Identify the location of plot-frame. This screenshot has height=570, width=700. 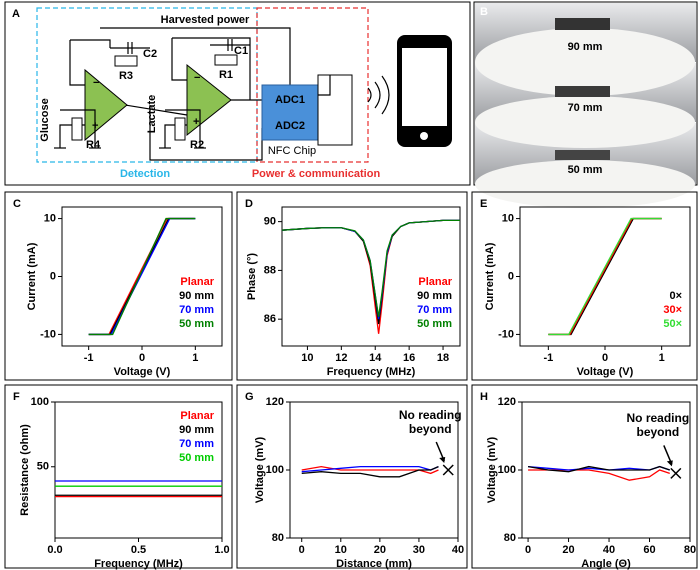
(371, 276).